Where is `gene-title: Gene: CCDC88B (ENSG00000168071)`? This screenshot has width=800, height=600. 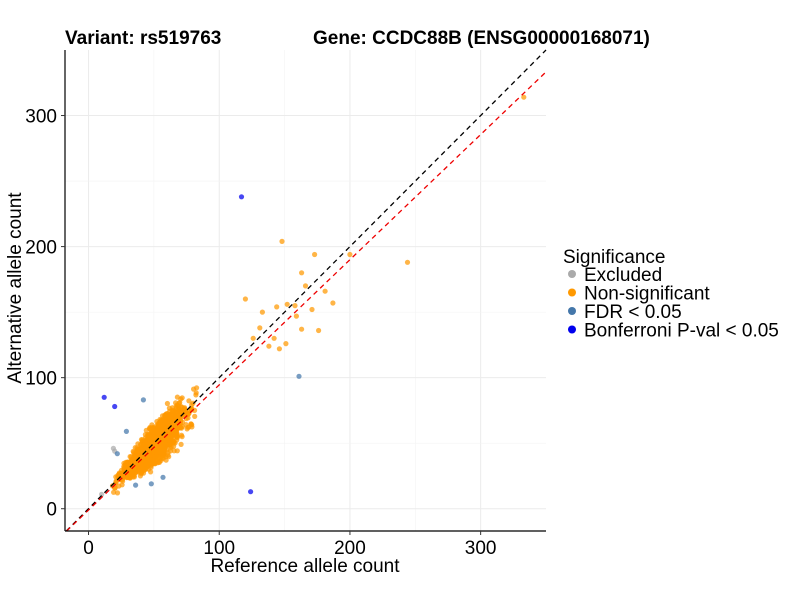 gene-title: Gene: CCDC88B (ENSG00000168071) is located at coordinates (481, 38).